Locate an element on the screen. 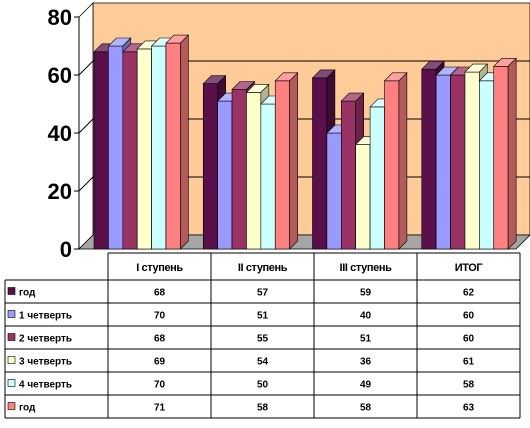 The image size is (530, 428). series-label: 4 четверть is located at coordinates (45, 385).